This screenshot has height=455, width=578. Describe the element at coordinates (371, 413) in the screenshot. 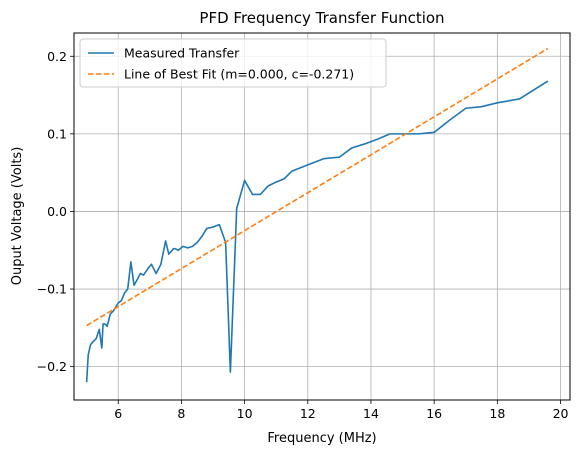

I see `x-tick-label: 14` at that location.